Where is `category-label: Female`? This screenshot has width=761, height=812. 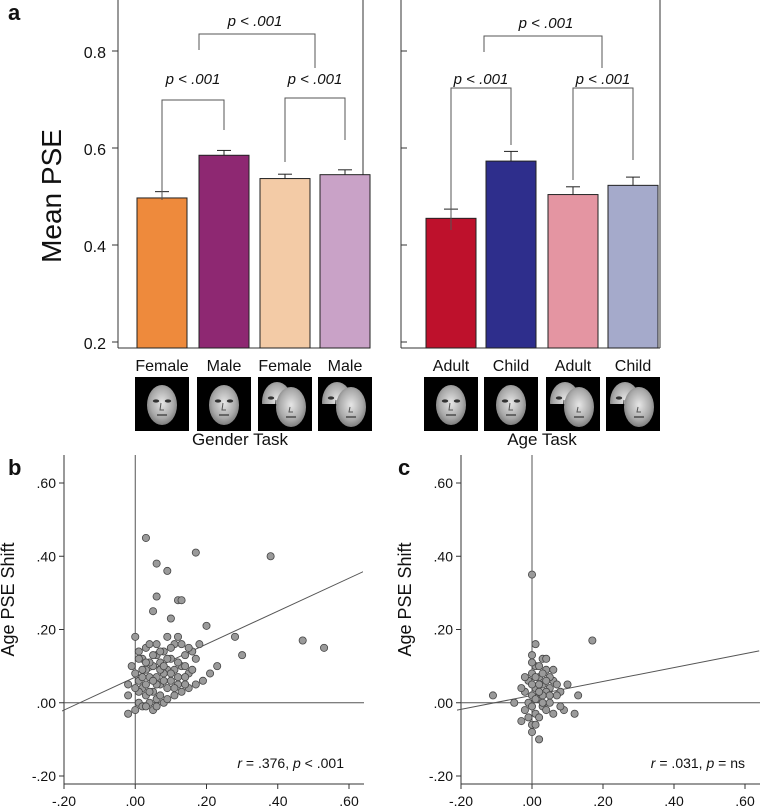
category-label: Female is located at coordinates (161, 366).